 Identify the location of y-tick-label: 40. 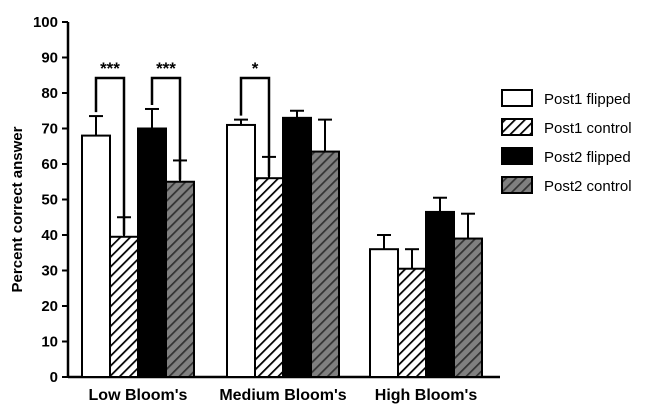
(49, 235).